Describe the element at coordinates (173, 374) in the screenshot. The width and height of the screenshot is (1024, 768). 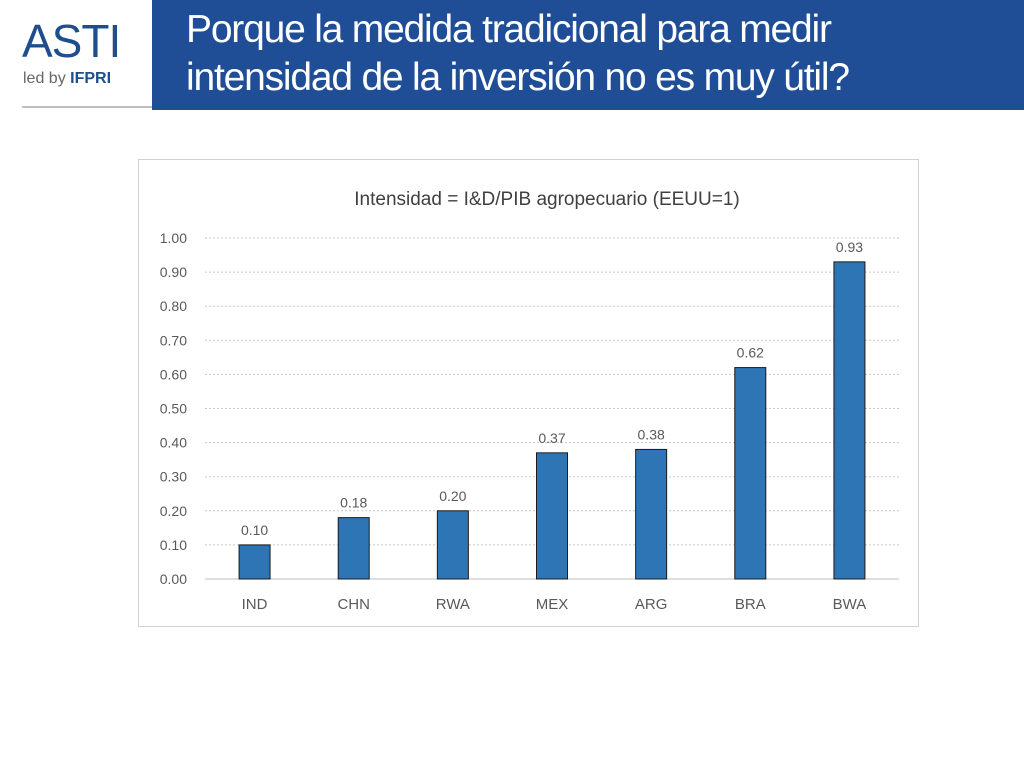
I see `y-tick-label: 0.60` at that location.